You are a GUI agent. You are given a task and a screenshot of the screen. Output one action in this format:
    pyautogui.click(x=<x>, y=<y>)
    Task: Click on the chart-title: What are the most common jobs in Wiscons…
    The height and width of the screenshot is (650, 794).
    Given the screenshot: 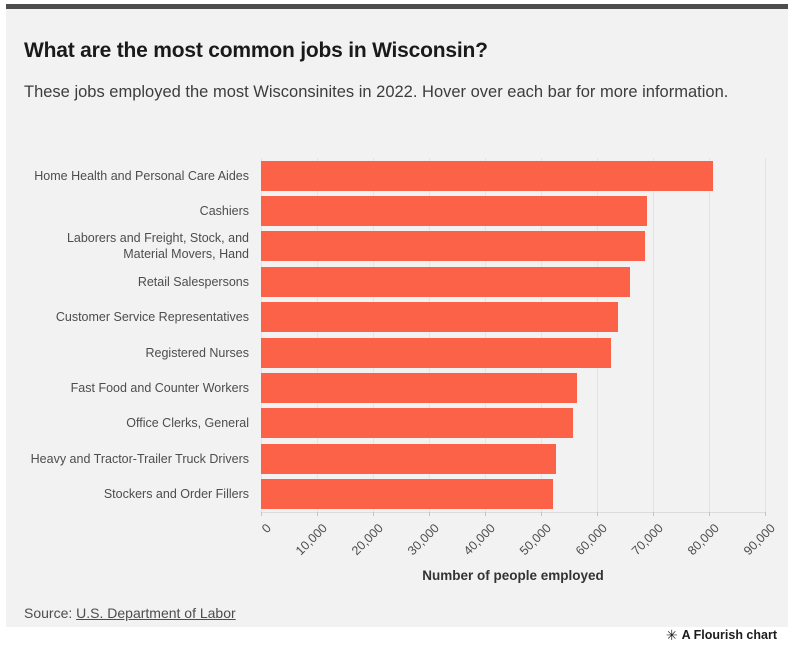 What is the action you would take?
    pyautogui.click(x=256, y=50)
    